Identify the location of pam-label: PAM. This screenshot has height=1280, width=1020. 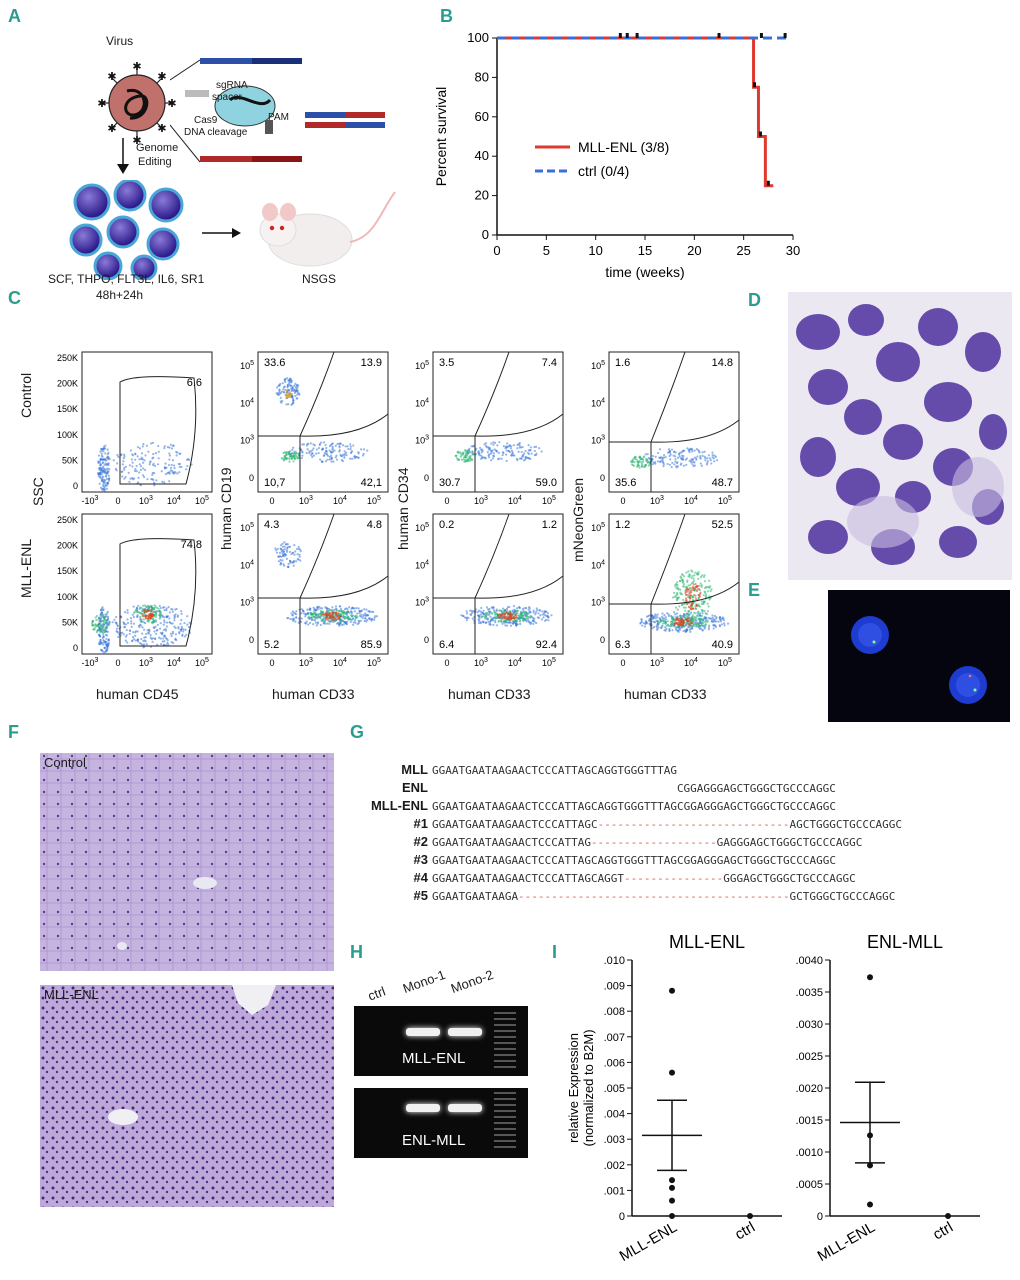
(278, 117).